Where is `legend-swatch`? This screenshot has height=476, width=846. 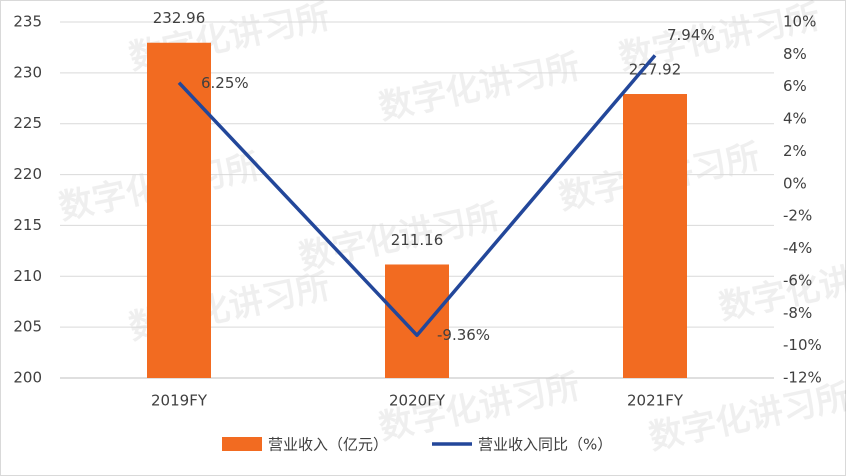 legend-swatch is located at coordinates (242, 444).